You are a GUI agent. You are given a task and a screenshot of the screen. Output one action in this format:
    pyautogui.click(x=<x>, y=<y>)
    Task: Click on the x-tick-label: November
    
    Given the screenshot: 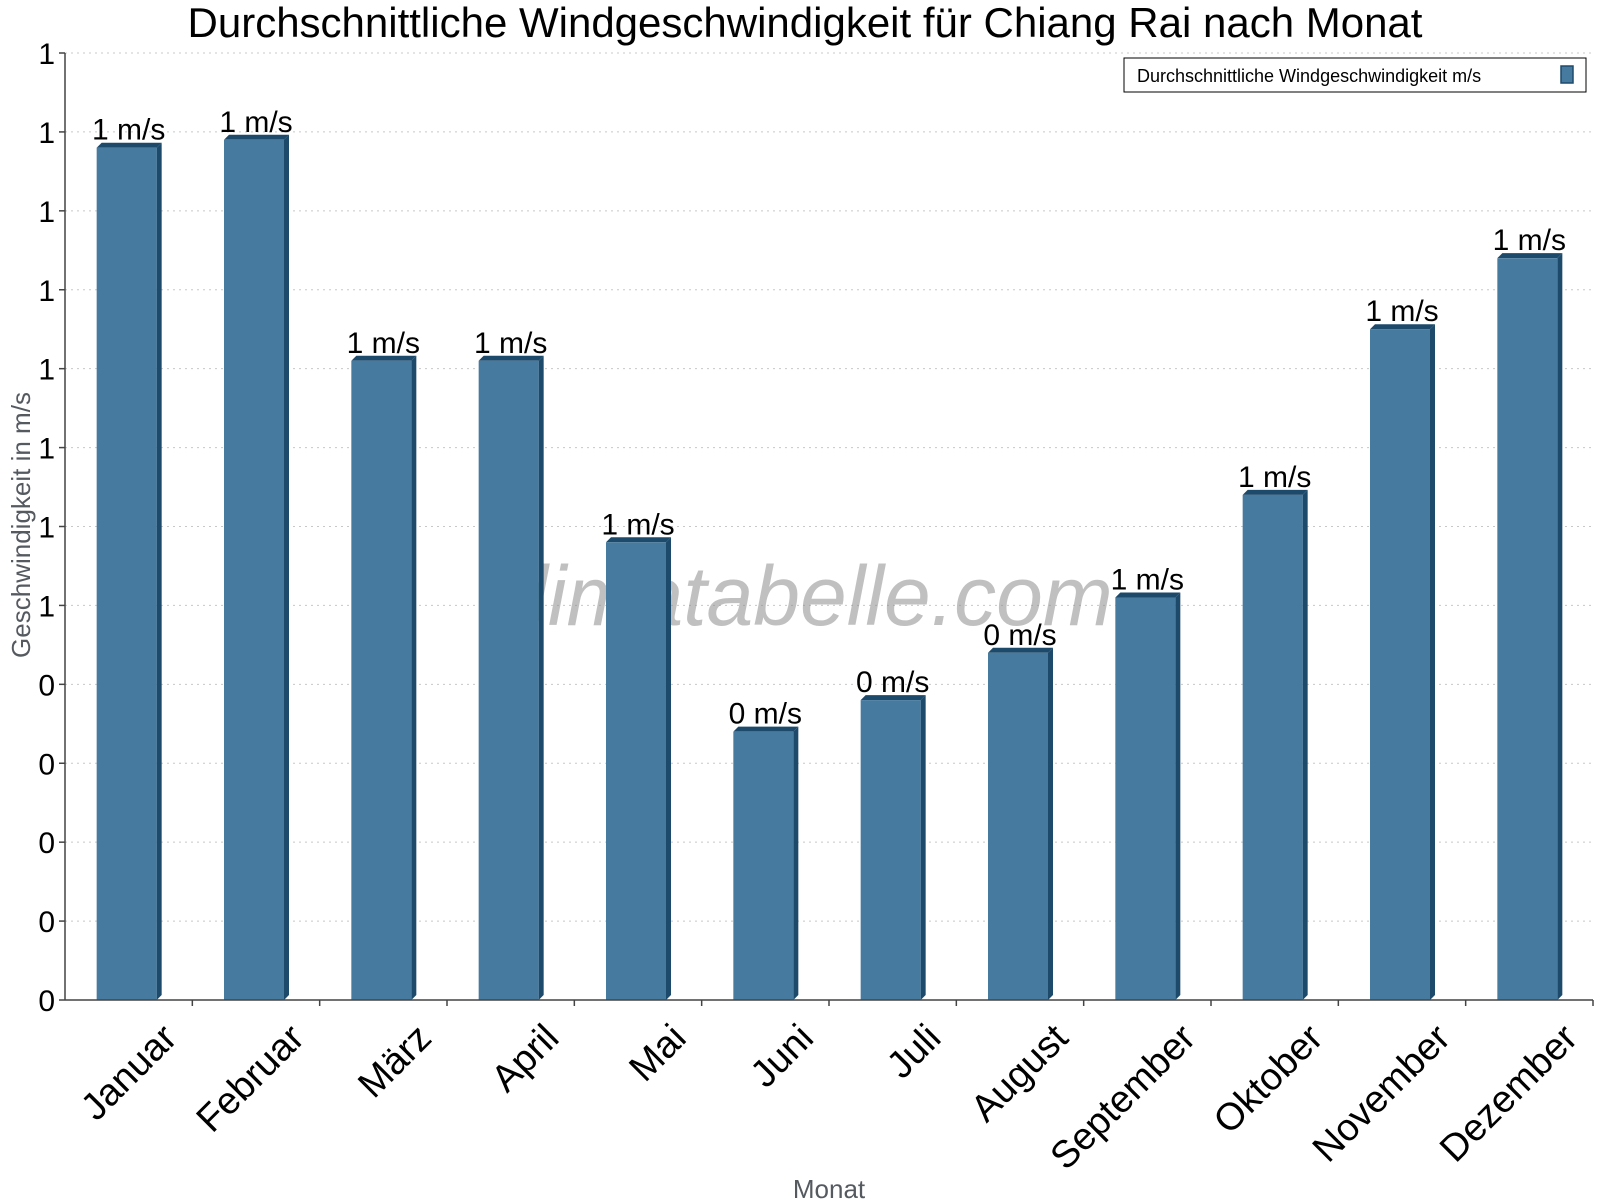 What is the action you would take?
    pyautogui.click(x=1382, y=1094)
    